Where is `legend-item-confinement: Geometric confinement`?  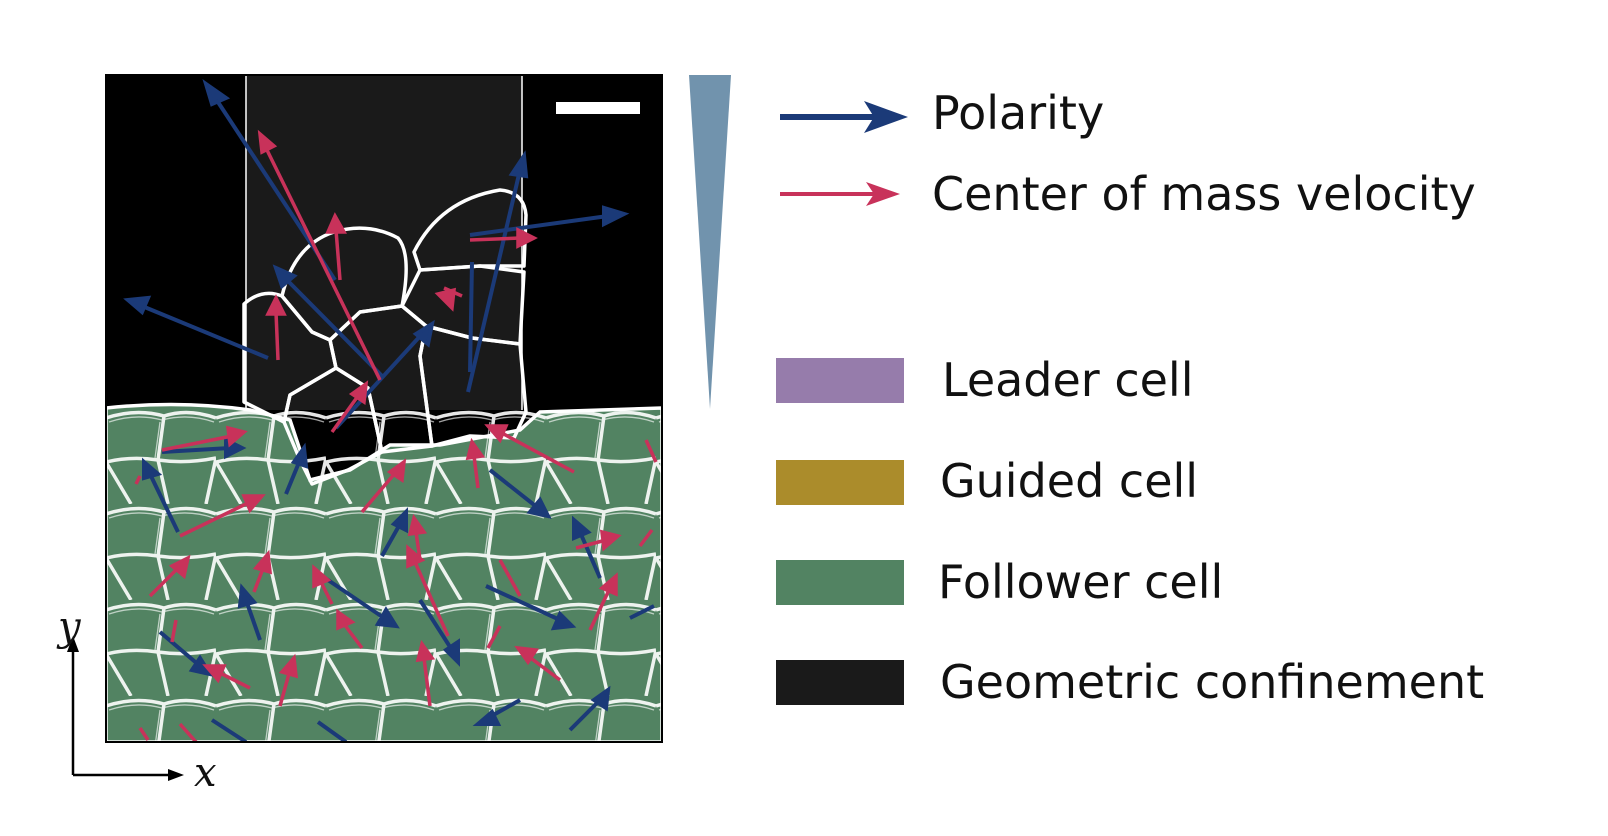 legend-item-confinement: Geometric confinement is located at coordinates (1130, 682).